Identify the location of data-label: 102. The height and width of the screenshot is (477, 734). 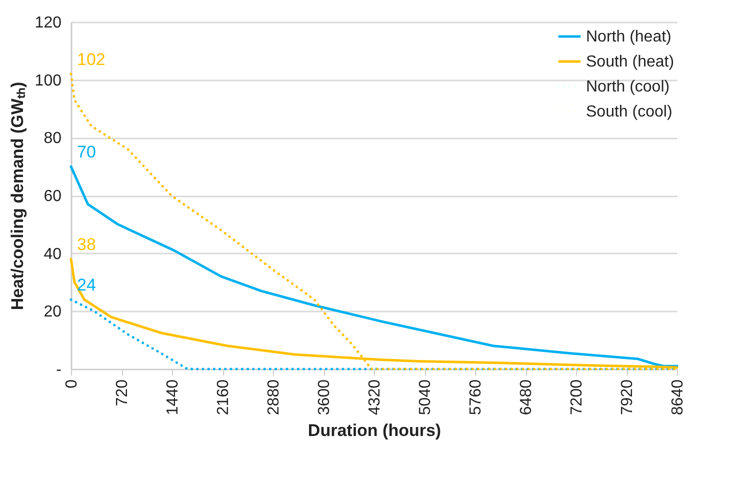
(91, 60).